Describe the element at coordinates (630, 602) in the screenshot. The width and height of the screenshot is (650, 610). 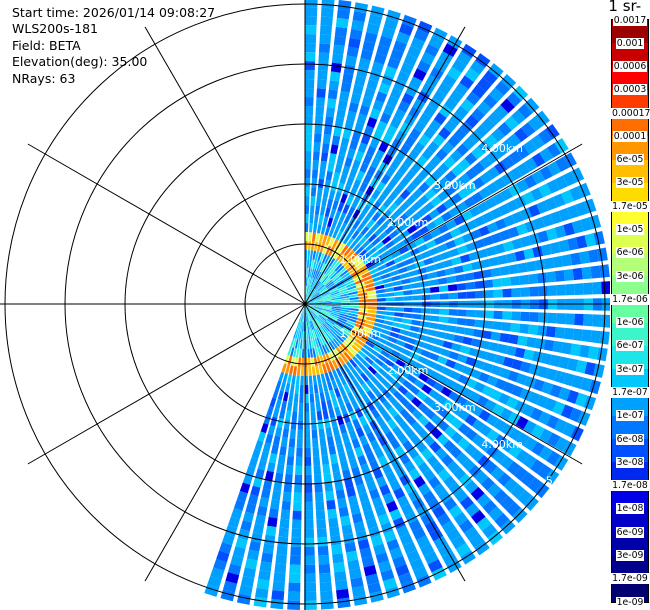
I see `colorbar-tick-label: 1e-09` at that location.